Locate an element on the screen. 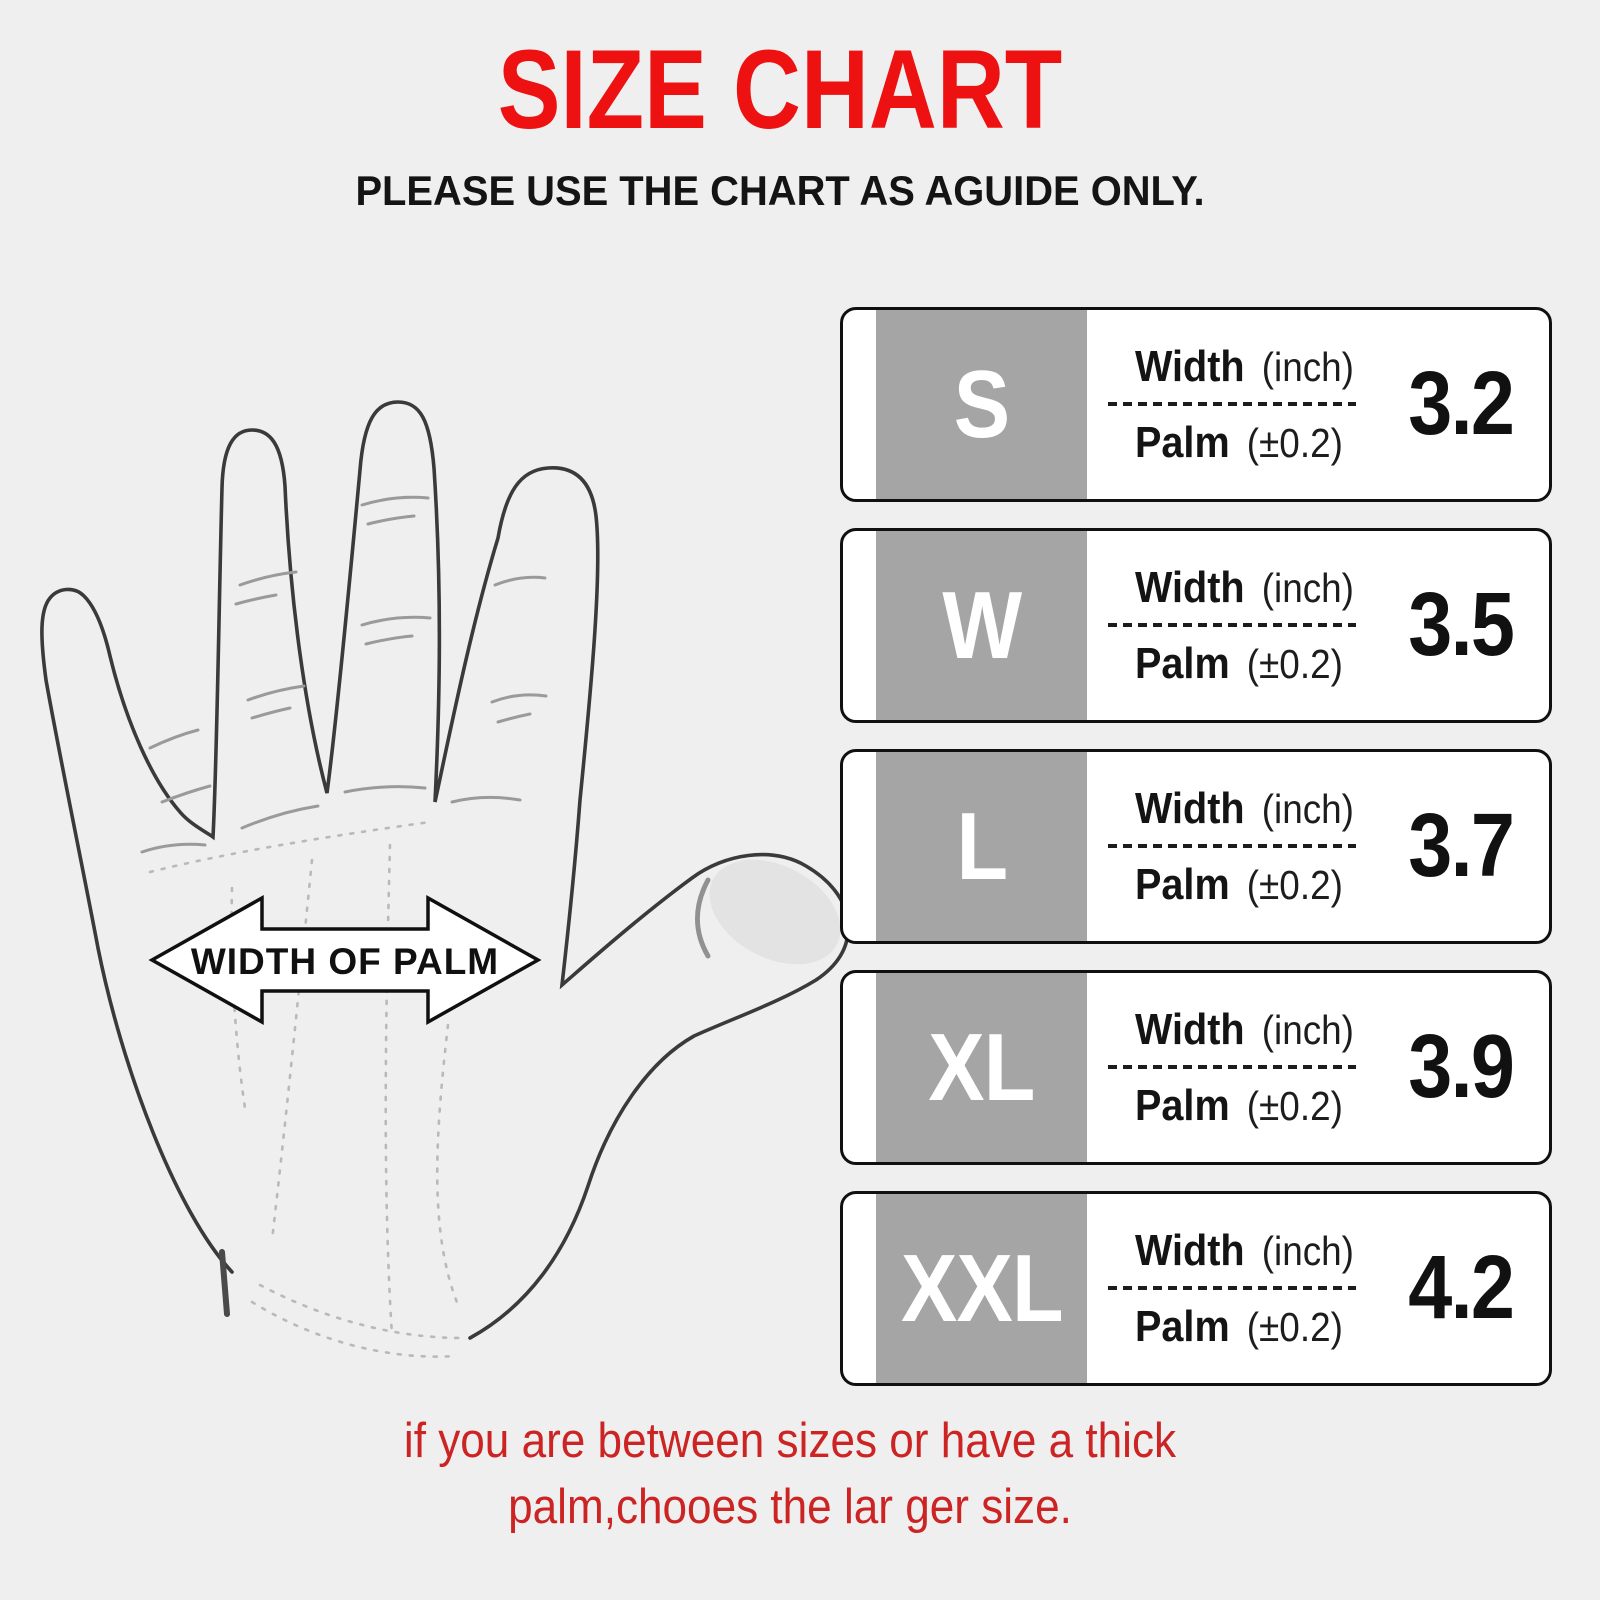 The height and width of the screenshot is (1600, 1600). size-letter: W is located at coordinates (982, 625).